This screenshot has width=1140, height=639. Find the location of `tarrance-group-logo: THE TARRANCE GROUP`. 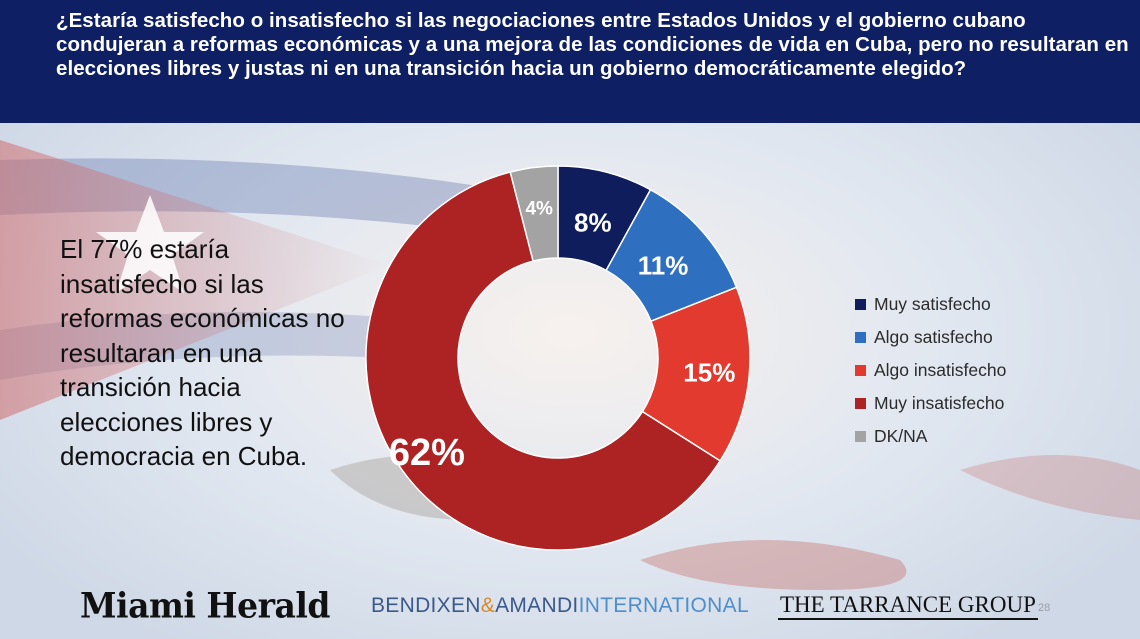

tarrance-group-logo: THE TARRANCE GROUP is located at coordinates (908, 606).